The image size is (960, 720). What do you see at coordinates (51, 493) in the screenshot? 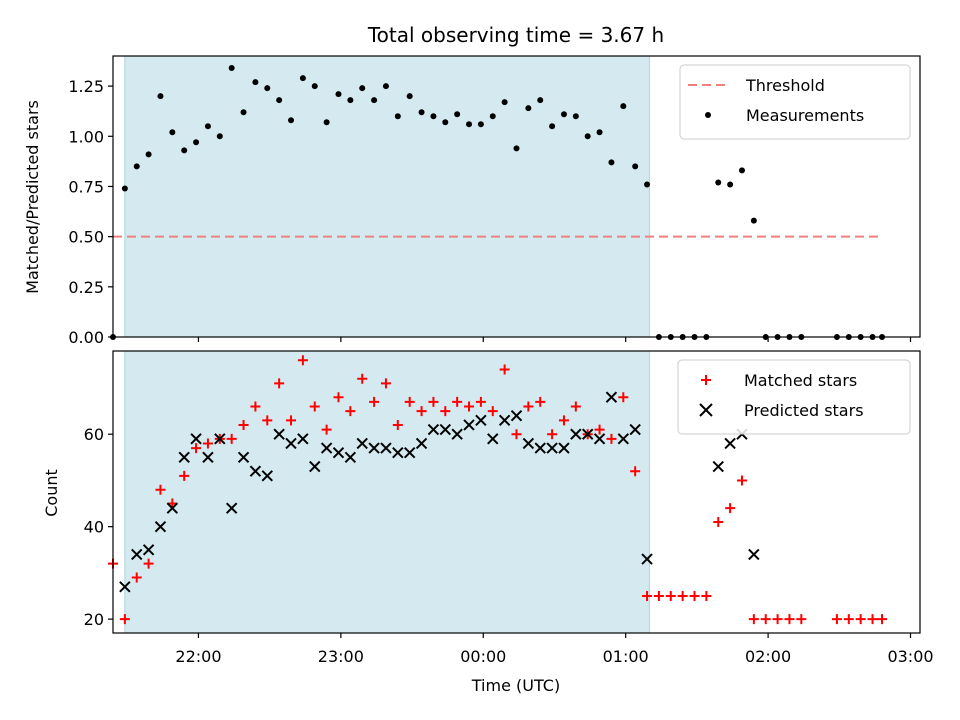
I see `bottom-y-axis-label: Count` at bounding box center [51, 493].